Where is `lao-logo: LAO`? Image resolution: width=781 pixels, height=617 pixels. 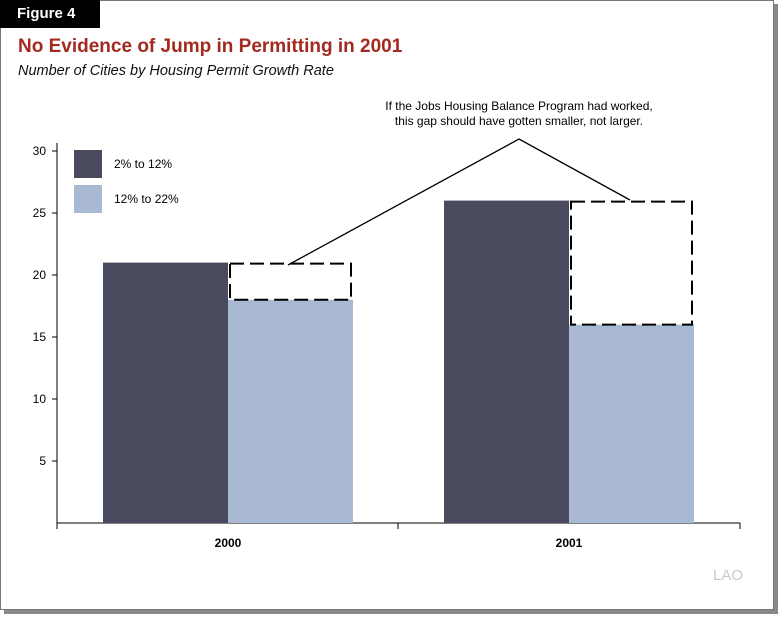 lao-logo: LAO is located at coordinates (728, 575).